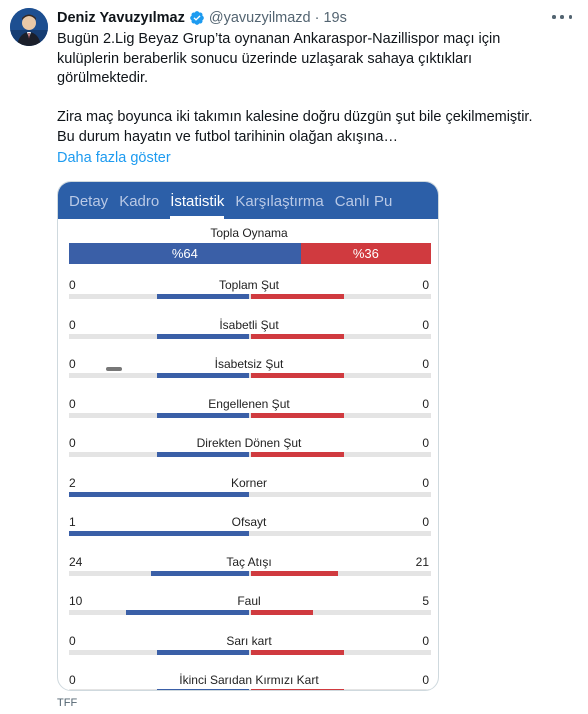 This screenshot has width=588, height=714. I want to click on stat-label: Ofsayt, so click(249, 522).